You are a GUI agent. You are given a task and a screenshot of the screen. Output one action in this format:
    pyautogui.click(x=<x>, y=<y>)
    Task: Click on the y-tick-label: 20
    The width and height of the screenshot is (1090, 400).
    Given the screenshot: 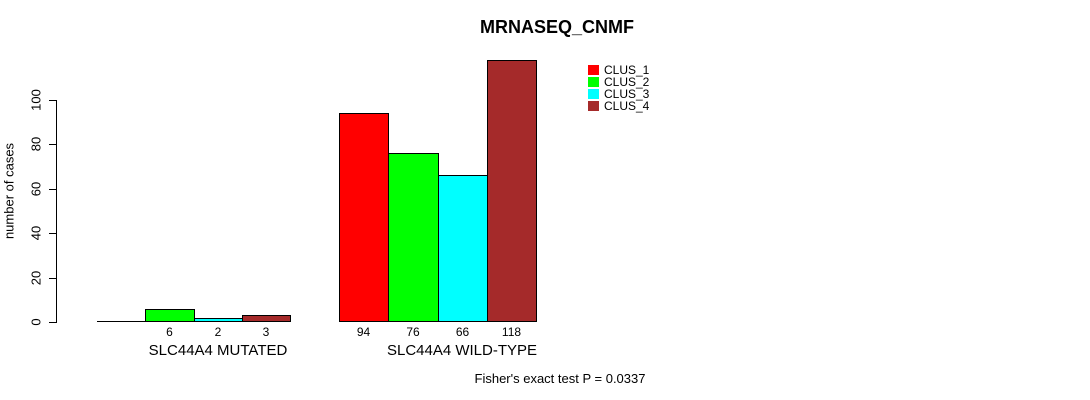 What is the action you would take?
    pyautogui.click(x=36, y=278)
    